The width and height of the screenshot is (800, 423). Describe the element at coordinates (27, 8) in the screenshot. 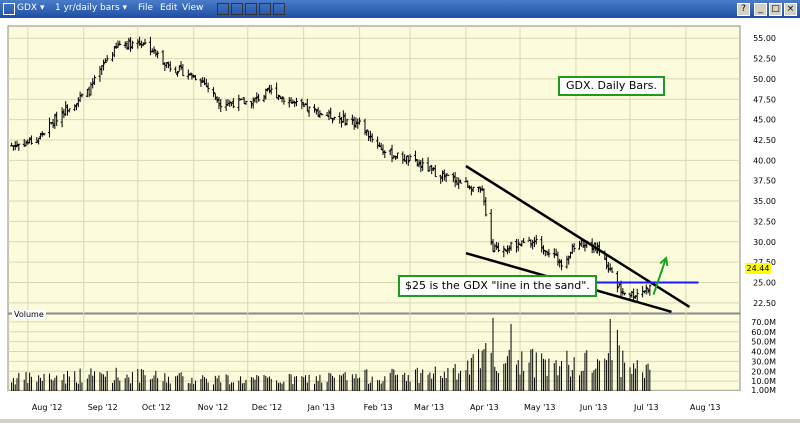

I see `symbol-label: GDX` at that location.